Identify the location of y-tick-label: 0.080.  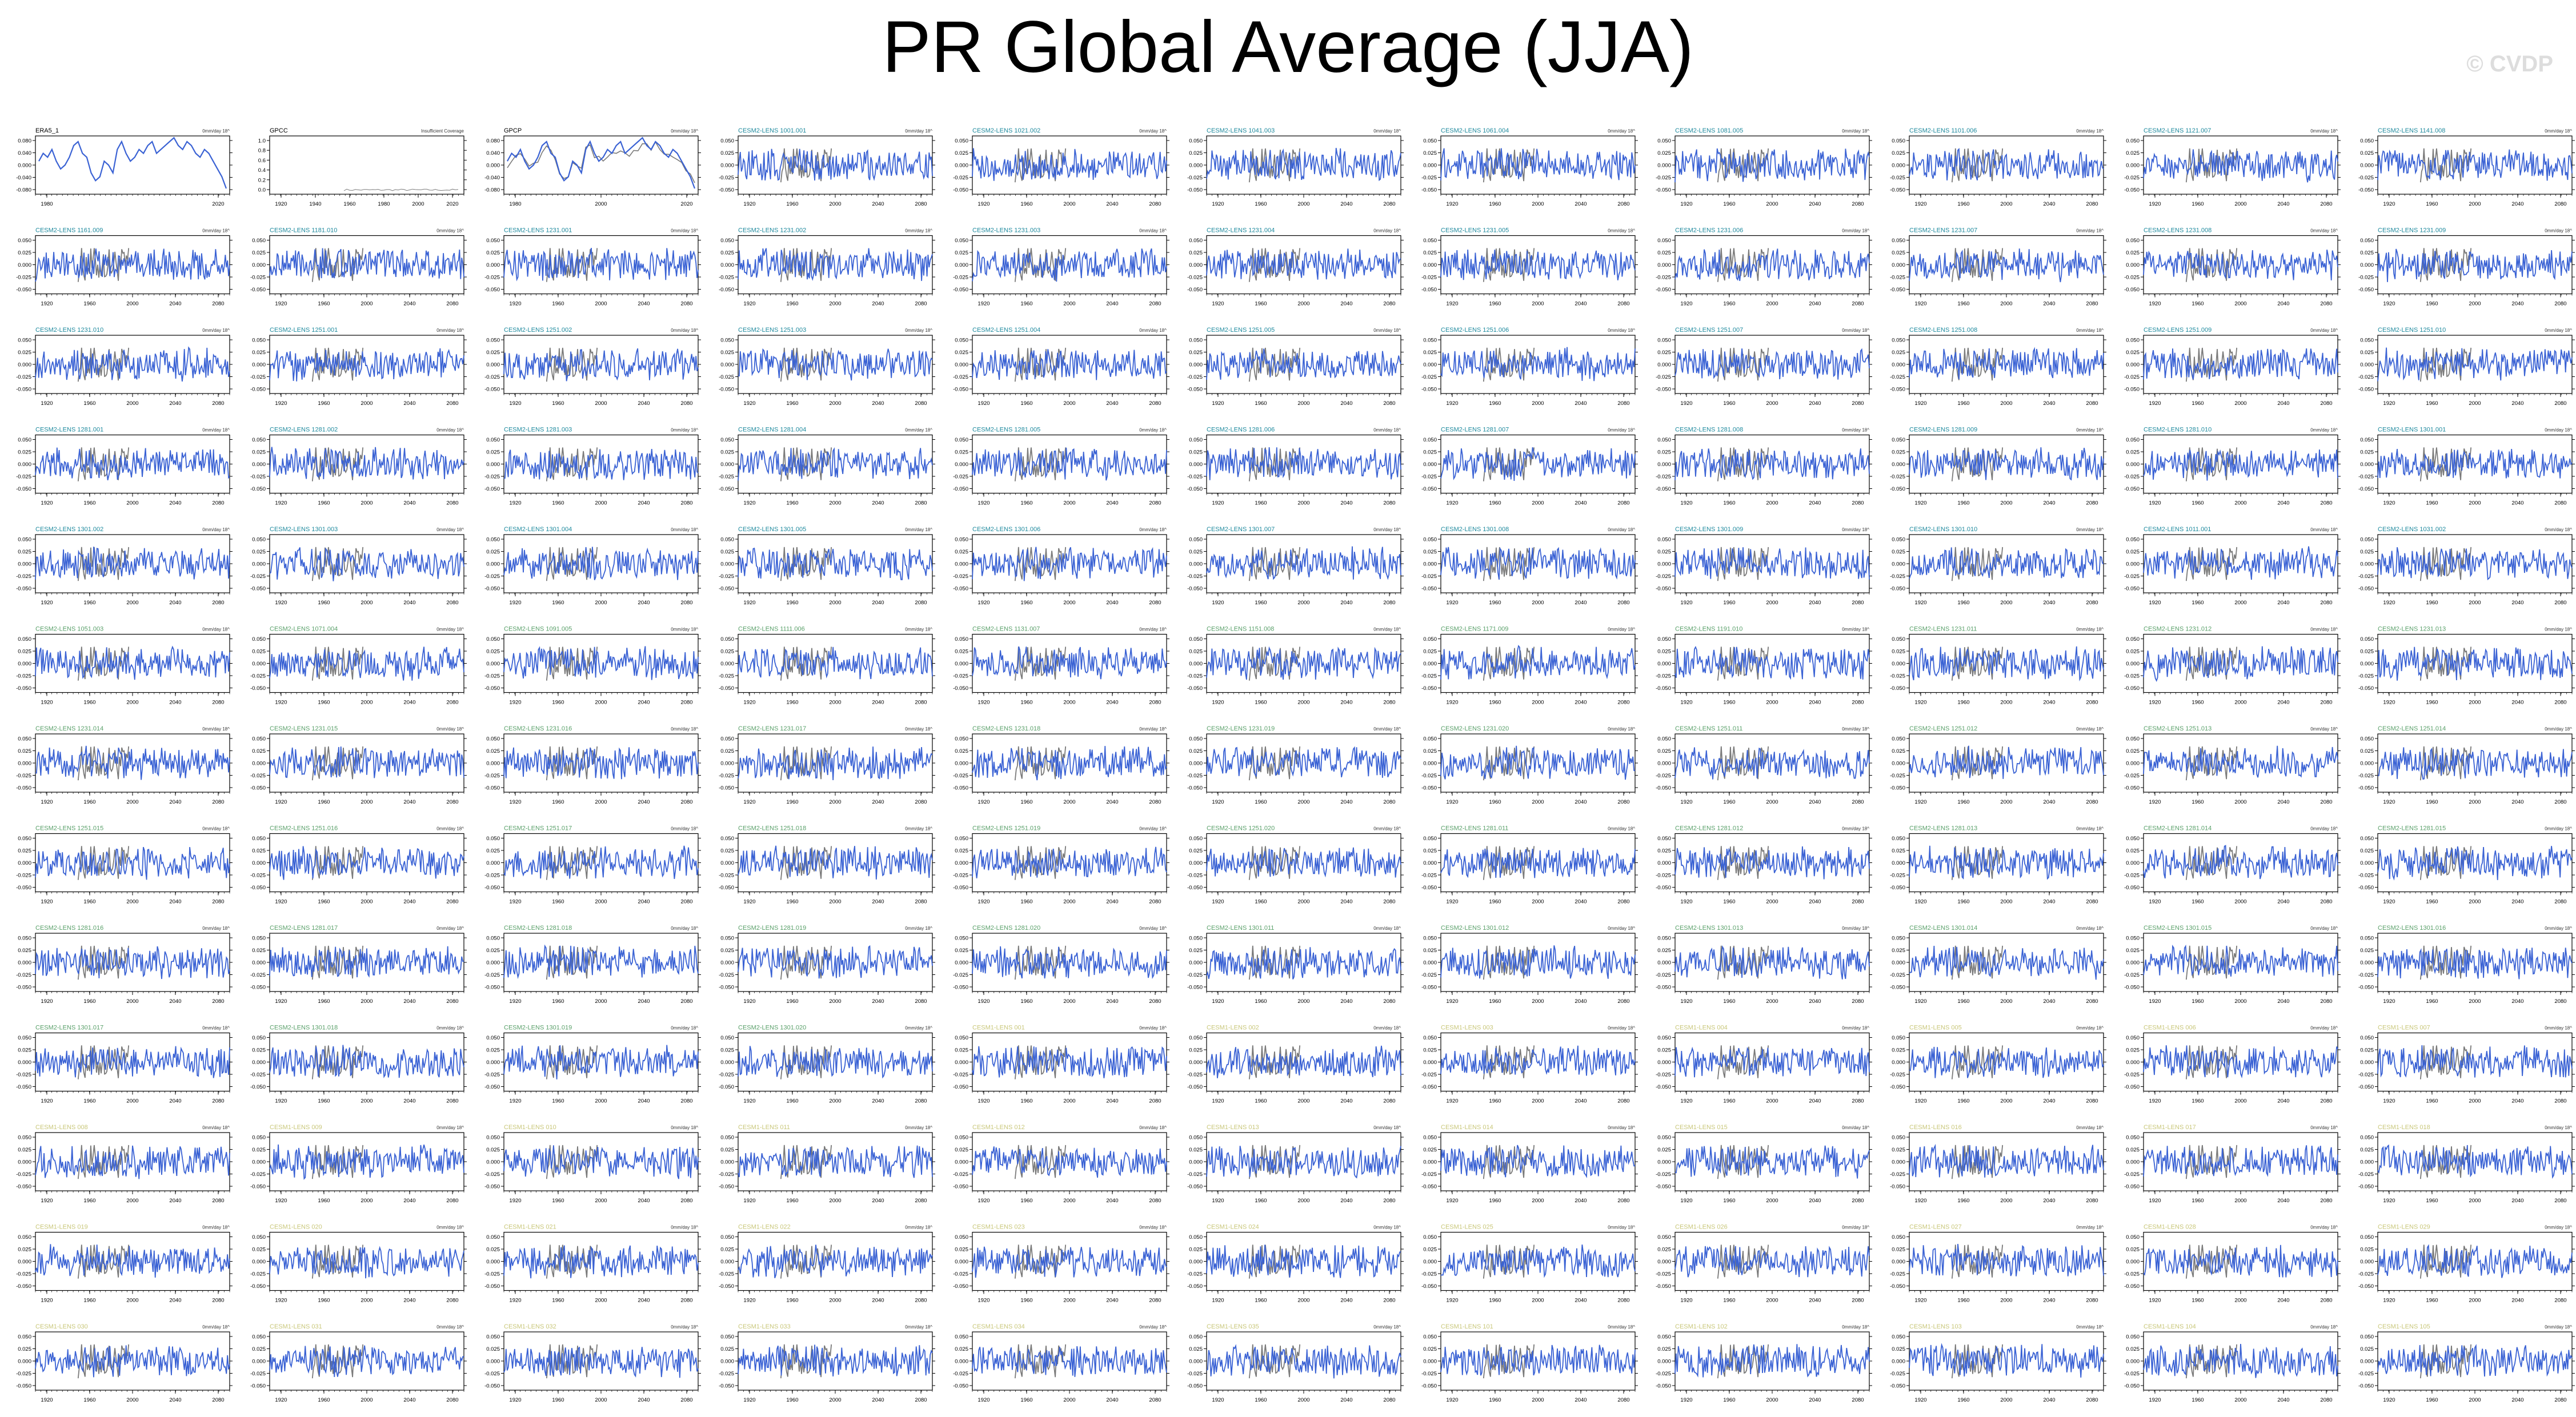
(493, 141).